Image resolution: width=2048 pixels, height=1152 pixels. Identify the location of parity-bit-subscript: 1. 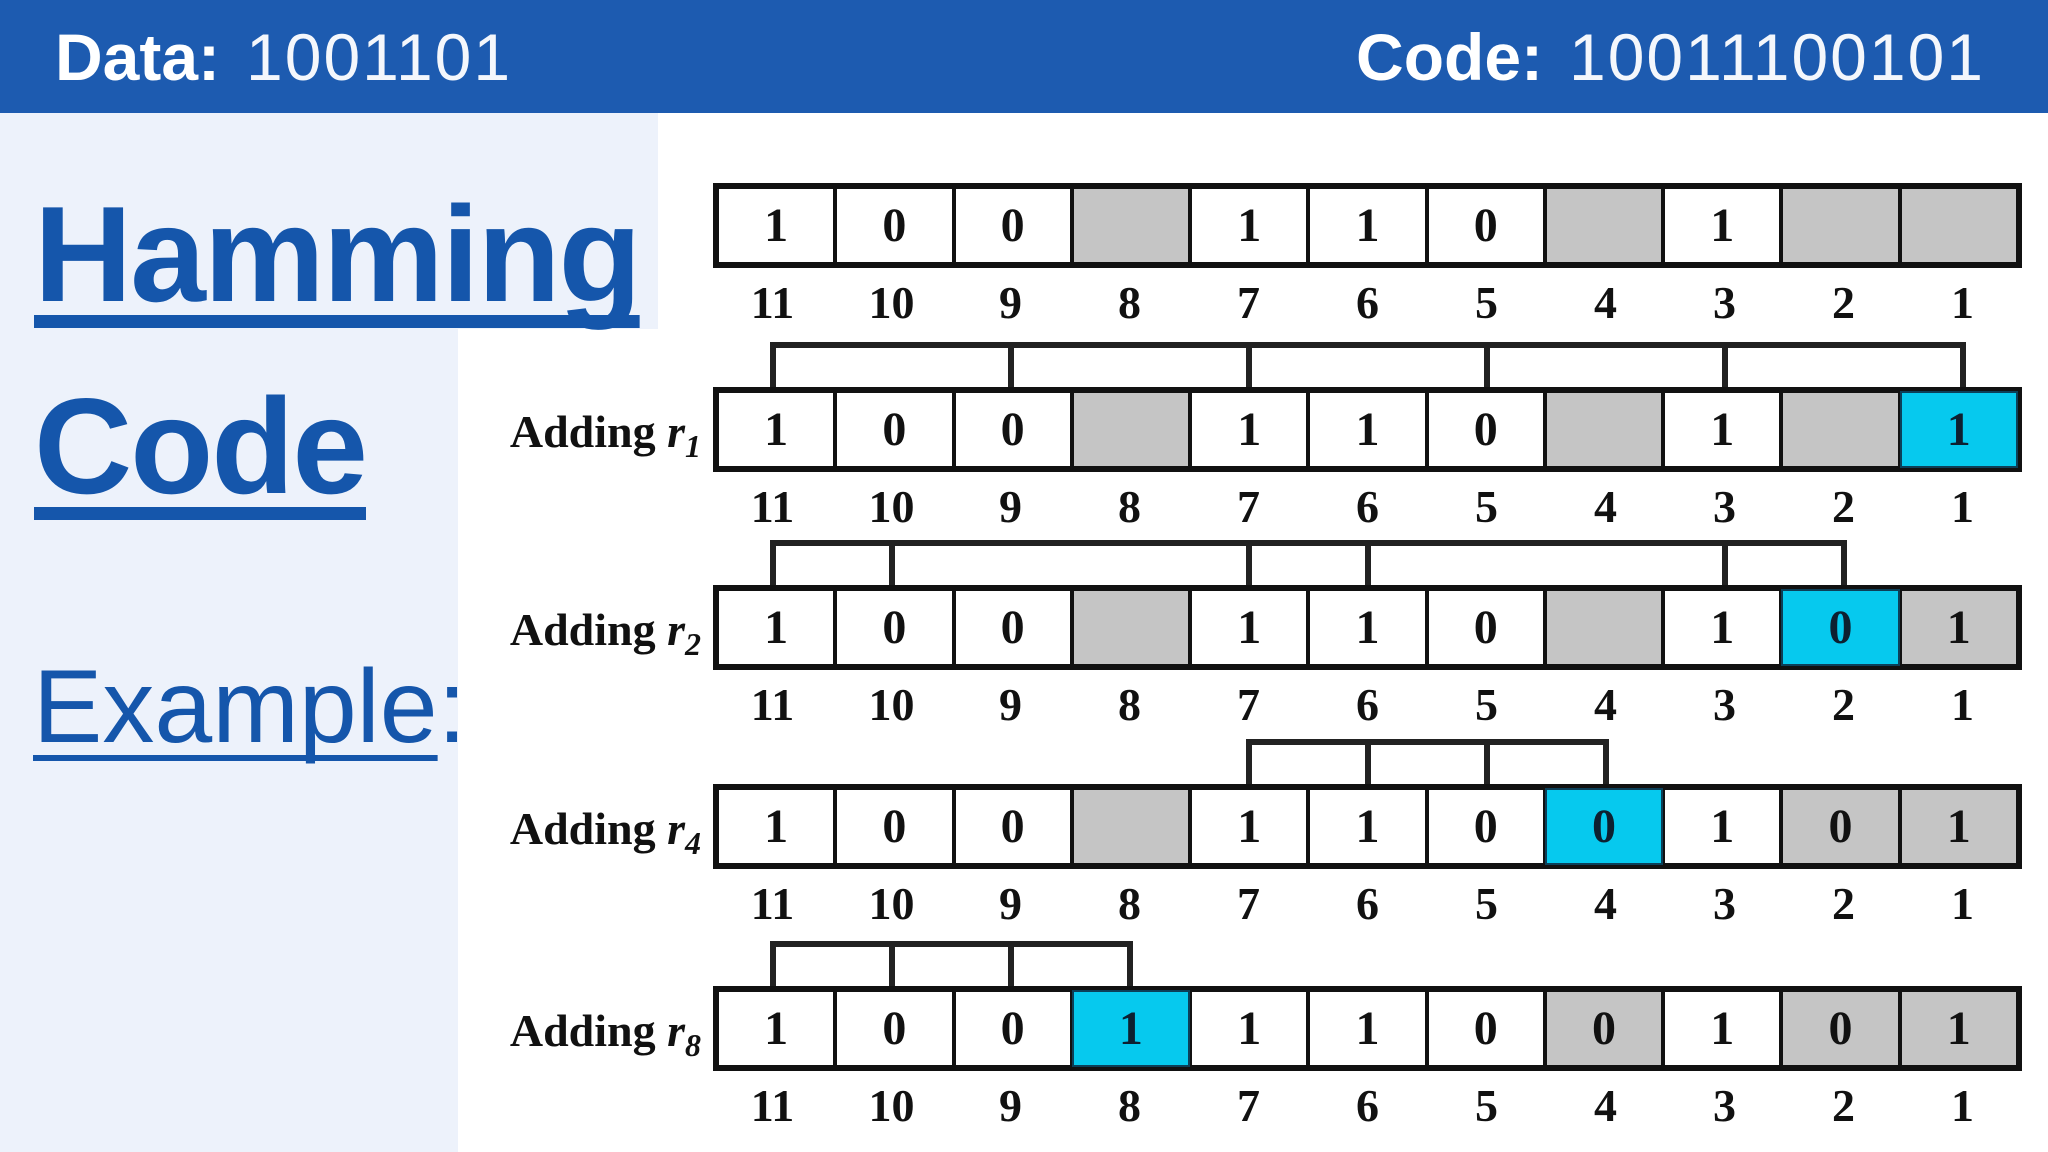
(693, 446).